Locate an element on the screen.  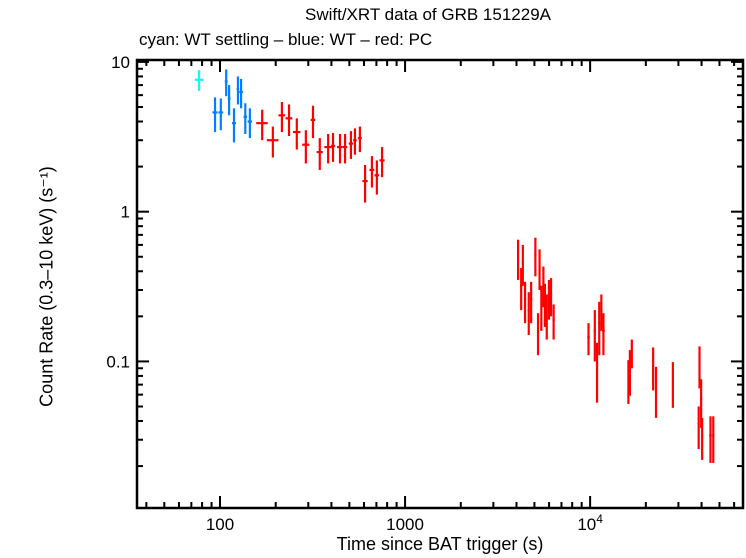
chart-title: Swift/XRT data of GRB 151229A is located at coordinates (427, 14).